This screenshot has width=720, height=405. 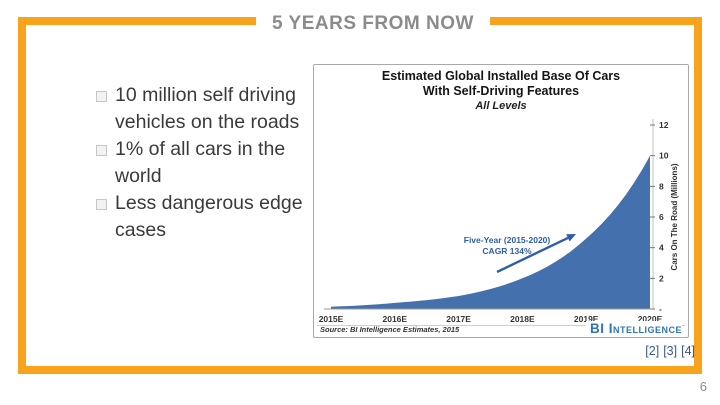 I want to click on y-tick-label: 2, so click(x=661, y=278).